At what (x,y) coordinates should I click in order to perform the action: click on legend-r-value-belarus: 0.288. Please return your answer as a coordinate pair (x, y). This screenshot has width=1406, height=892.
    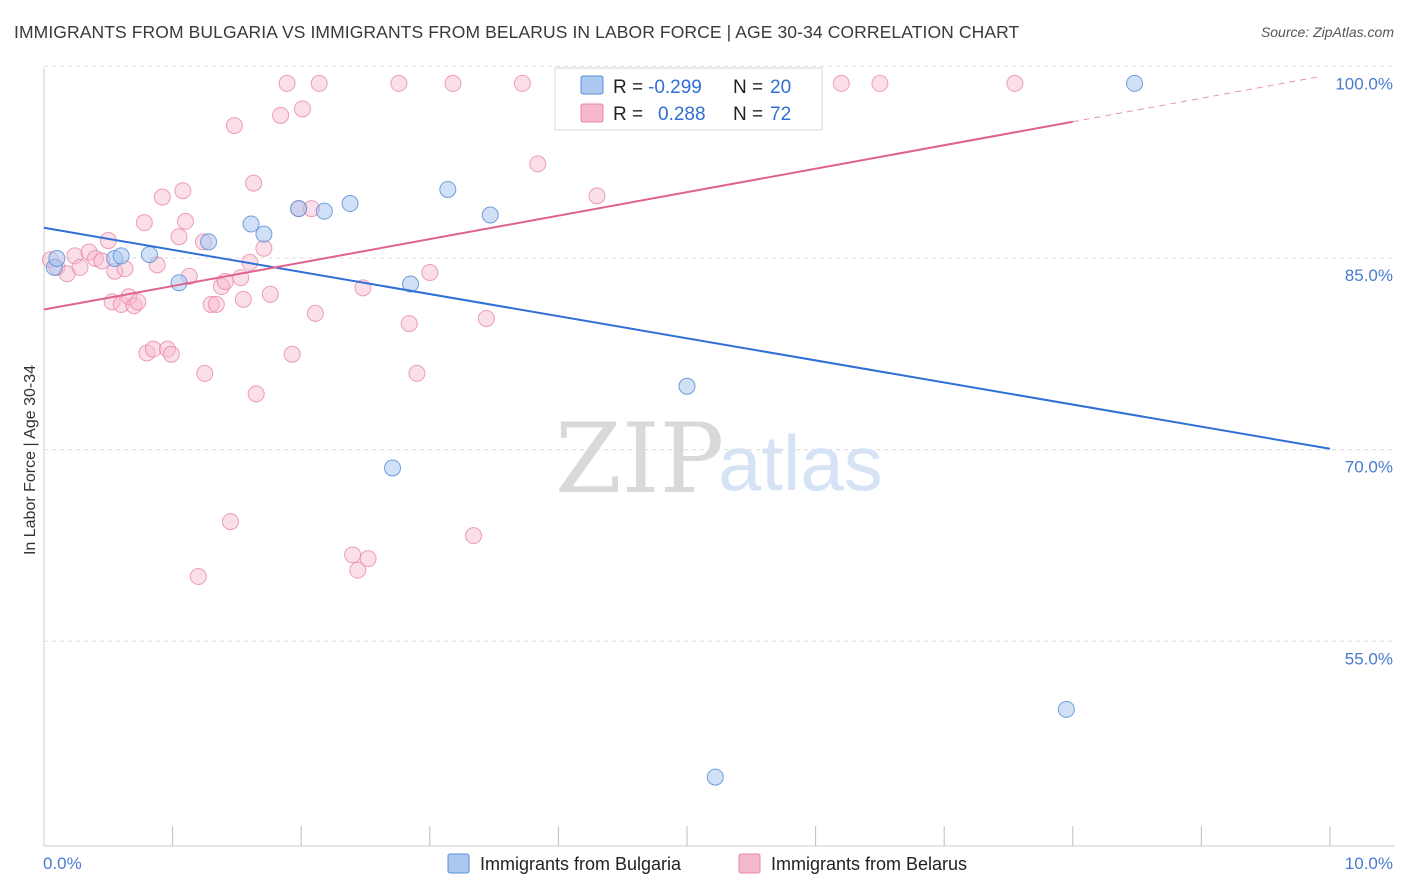
    Looking at the image, I should click on (682, 114).